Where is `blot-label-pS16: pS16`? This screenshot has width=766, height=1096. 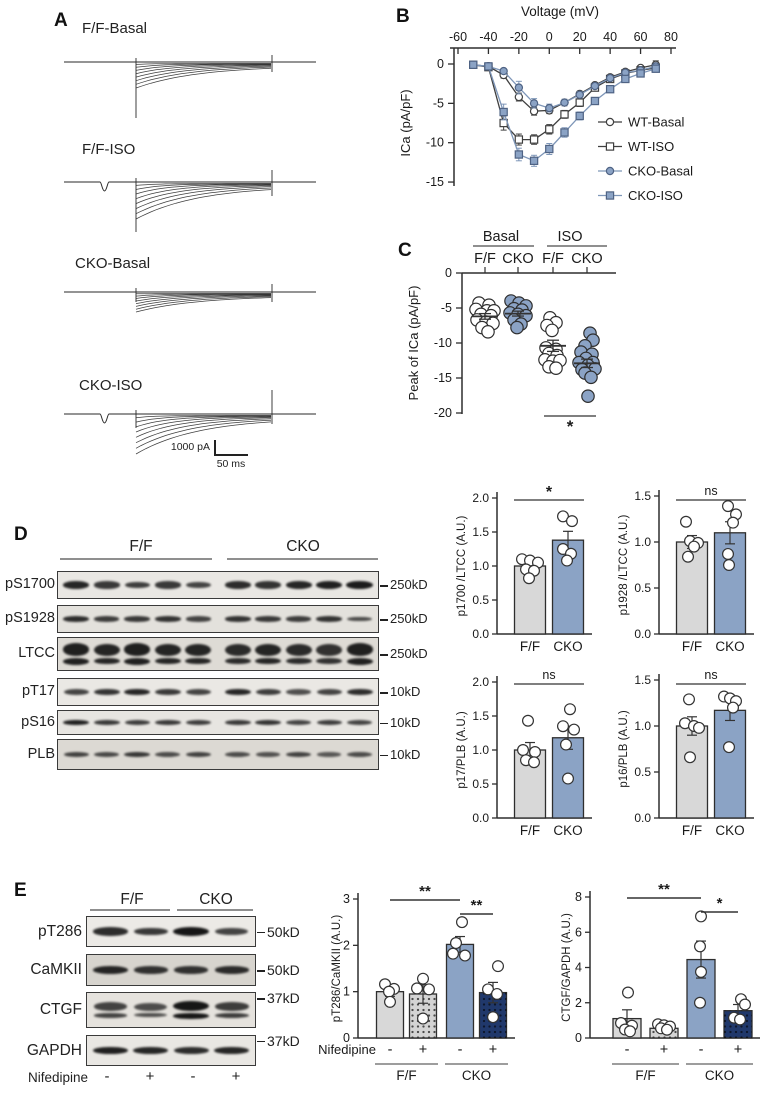 blot-label-pS16: pS16 is located at coordinates (38, 721).